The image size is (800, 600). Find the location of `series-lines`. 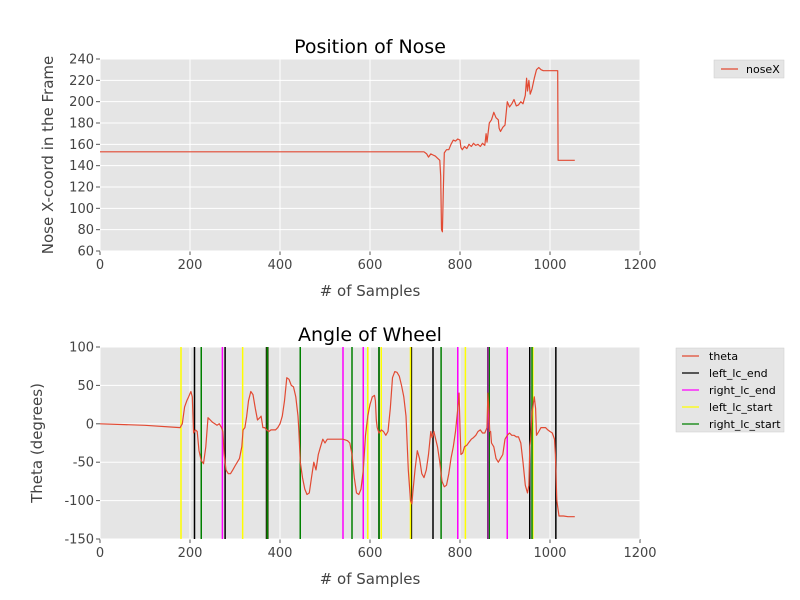

series-lines is located at coordinates (337, 444).